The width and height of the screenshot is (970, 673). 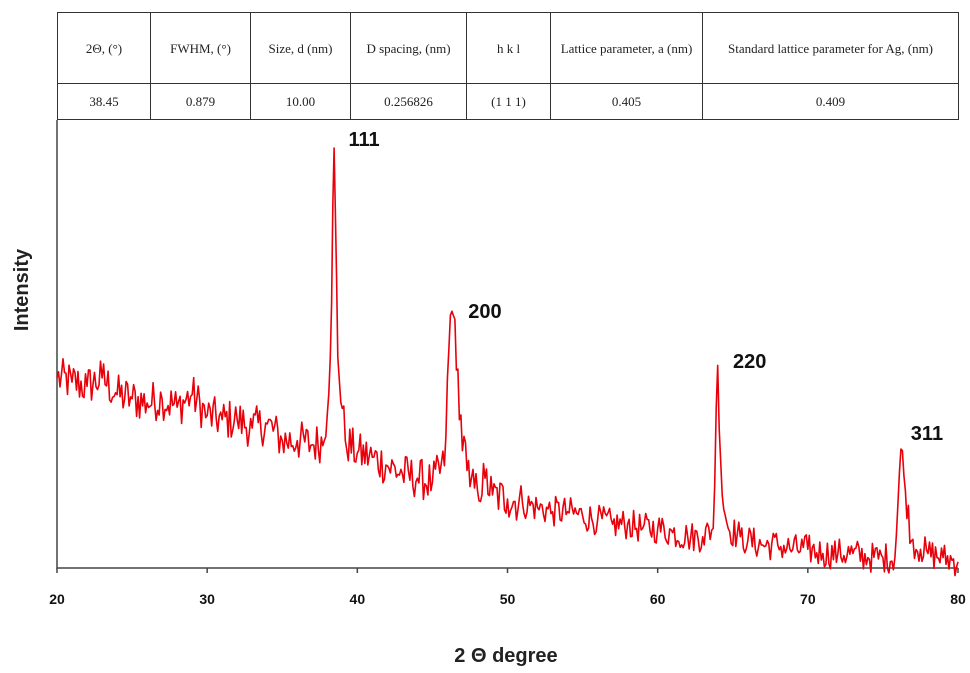 What do you see at coordinates (958, 599) in the screenshot?
I see `x-tick-label: 80` at bounding box center [958, 599].